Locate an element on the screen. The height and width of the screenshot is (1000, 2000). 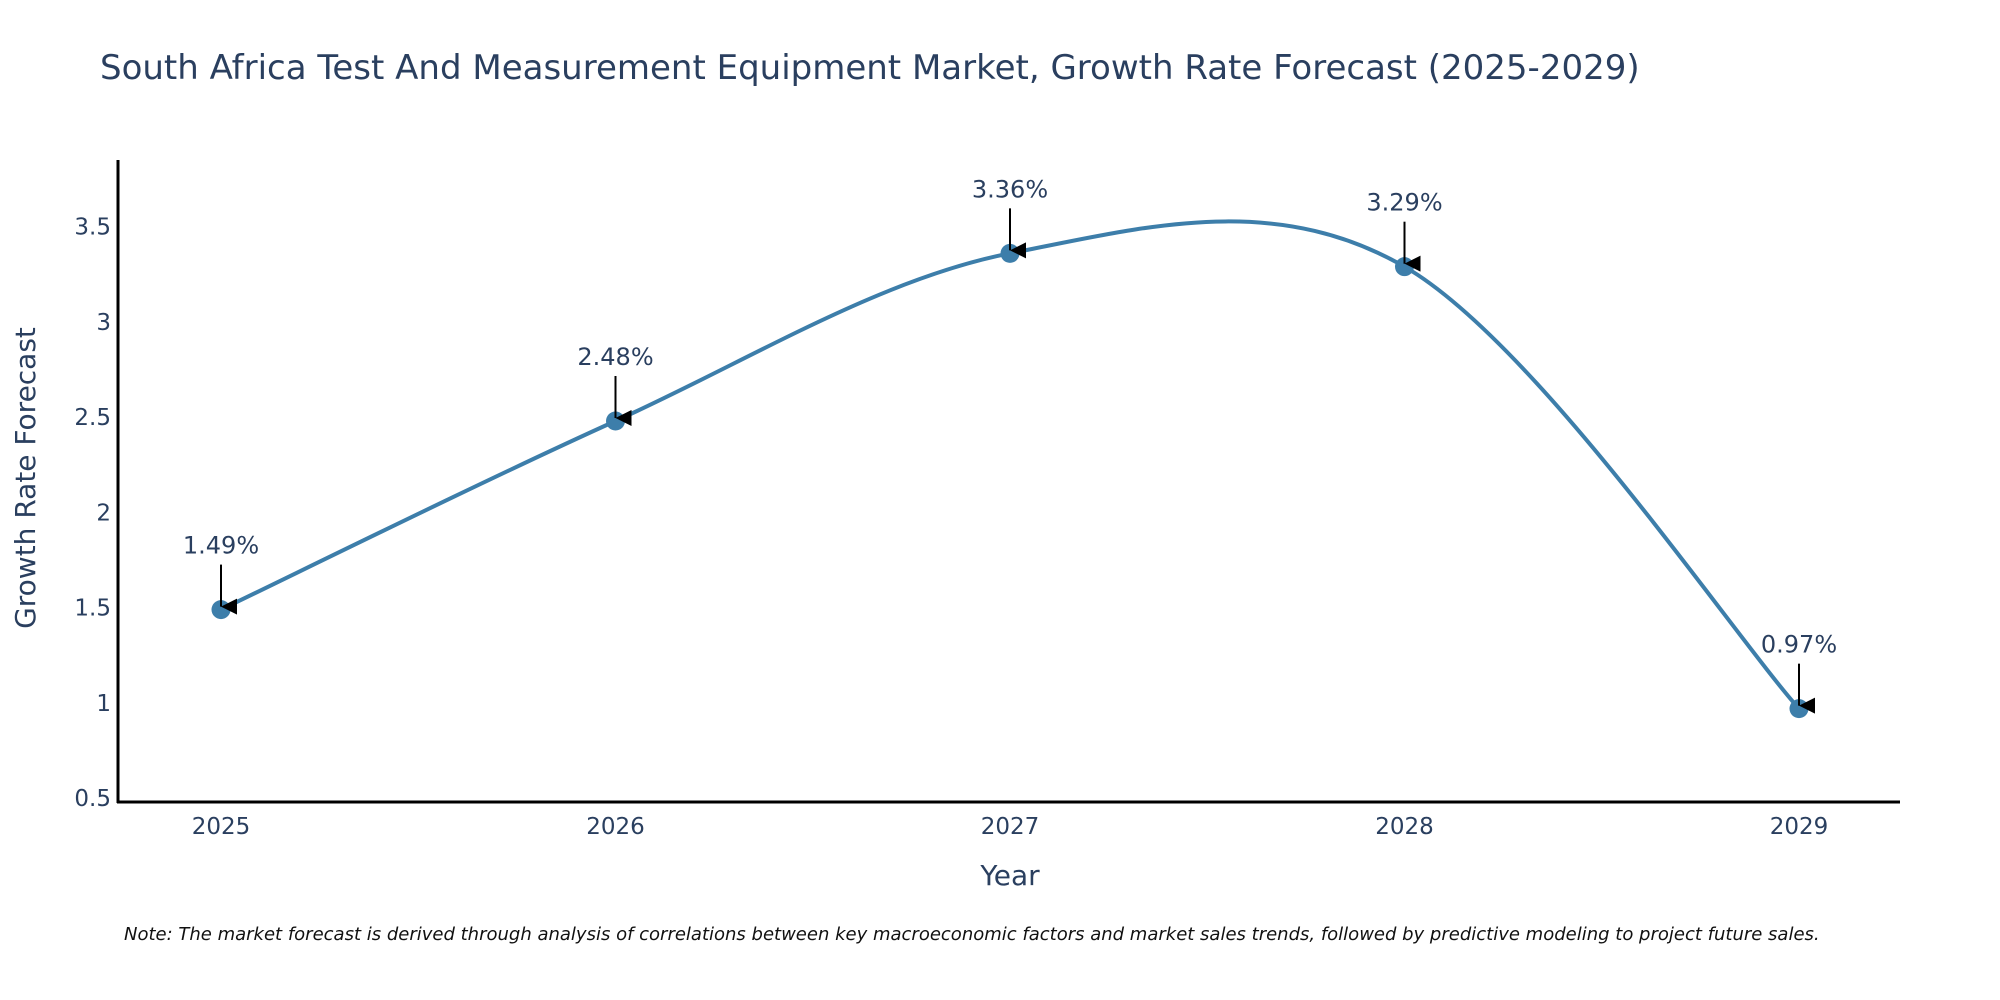
y-axis-title: Growth Rate Forecast is located at coordinates (25, 478).